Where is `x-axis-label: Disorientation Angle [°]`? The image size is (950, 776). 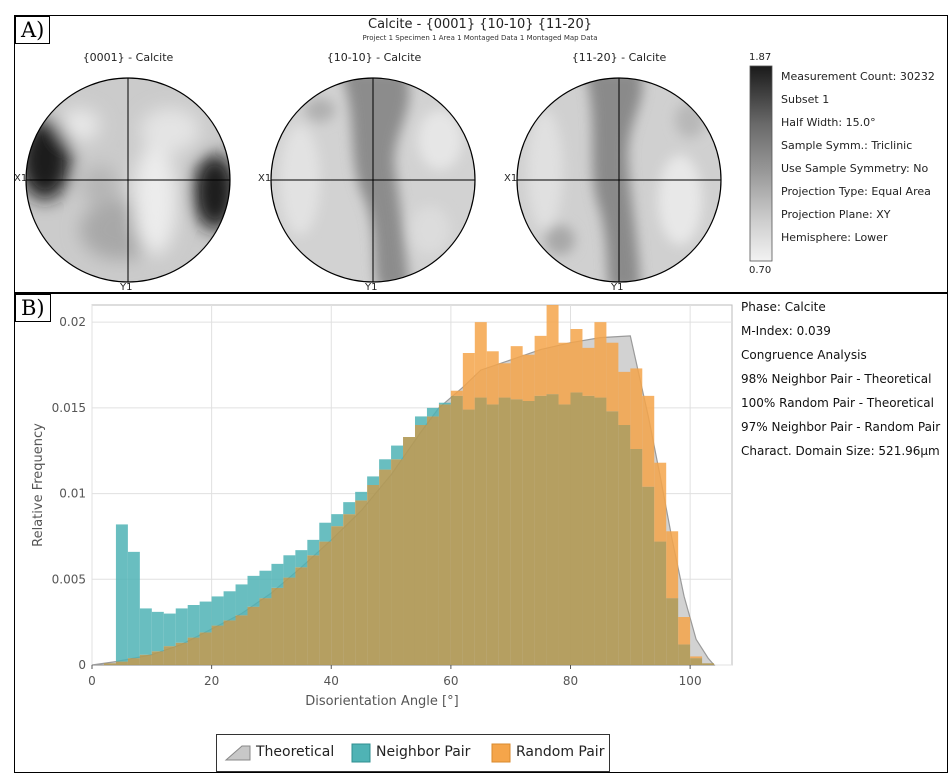
x-axis-label: Disorientation Angle [°] is located at coordinates (381, 701).